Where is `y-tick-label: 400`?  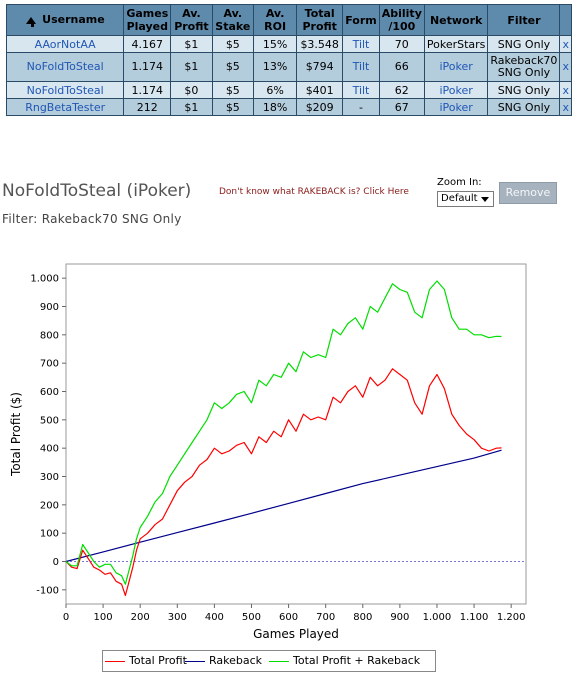
y-tick-label: 400 is located at coordinates (49, 449).